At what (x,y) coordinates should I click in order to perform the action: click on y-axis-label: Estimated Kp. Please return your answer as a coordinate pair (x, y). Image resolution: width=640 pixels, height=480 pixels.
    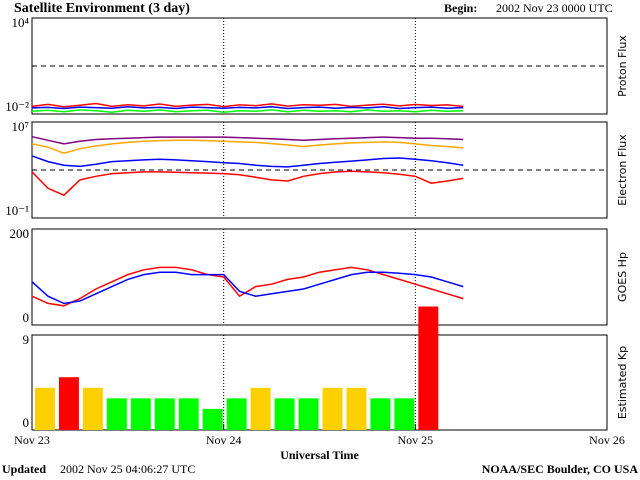
    Looking at the image, I should click on (622, 382).